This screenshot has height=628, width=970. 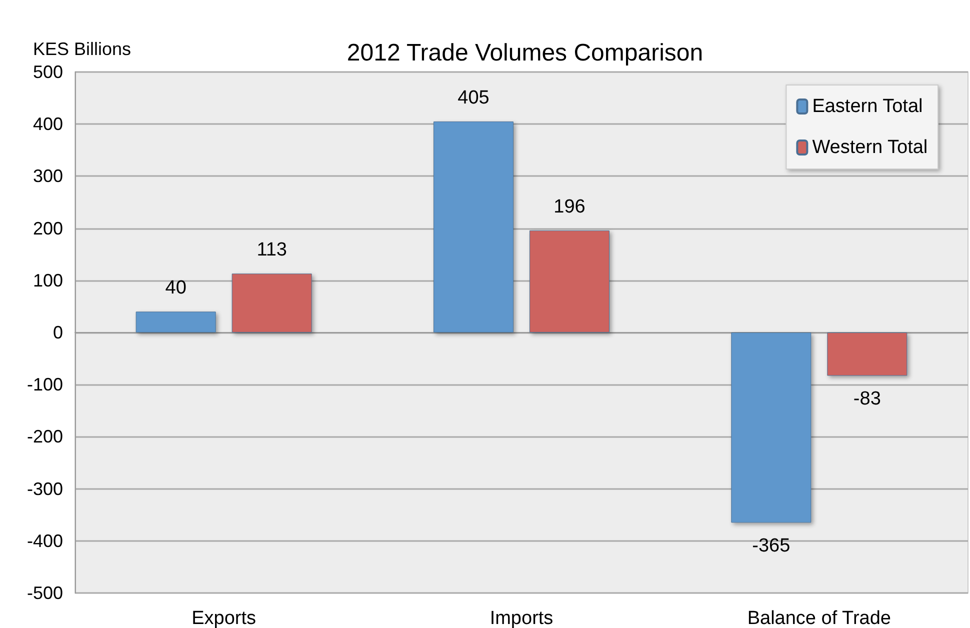 I want to click on data-label: -83, so click(x=867, y=399).